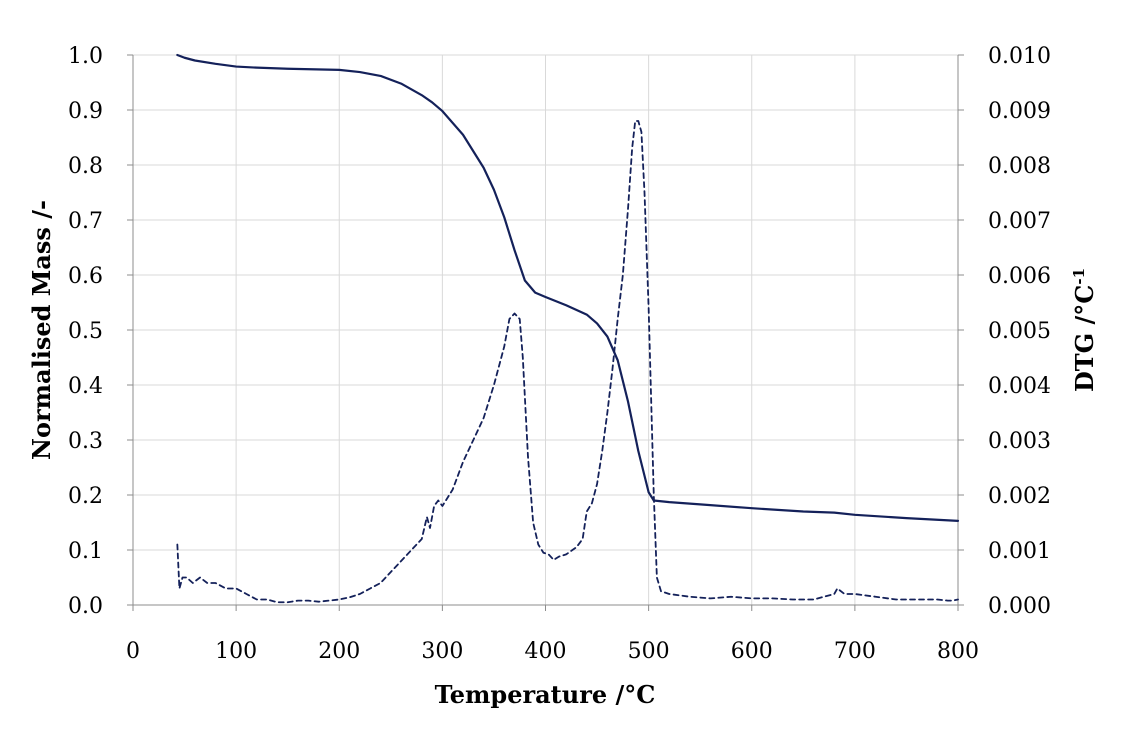 The image size is (1123, 733). Describe the element at coordinates (339, 651) in the screenshot. I see `x-tick-label: 200` at that location.